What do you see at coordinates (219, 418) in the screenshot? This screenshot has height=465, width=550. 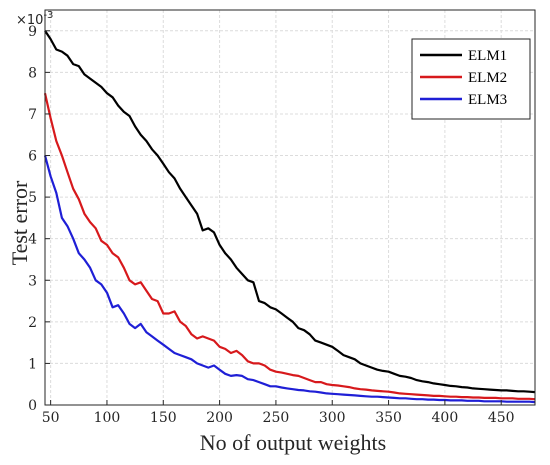 I see `x-tick-label: 200` at bounding box center [219, 418].